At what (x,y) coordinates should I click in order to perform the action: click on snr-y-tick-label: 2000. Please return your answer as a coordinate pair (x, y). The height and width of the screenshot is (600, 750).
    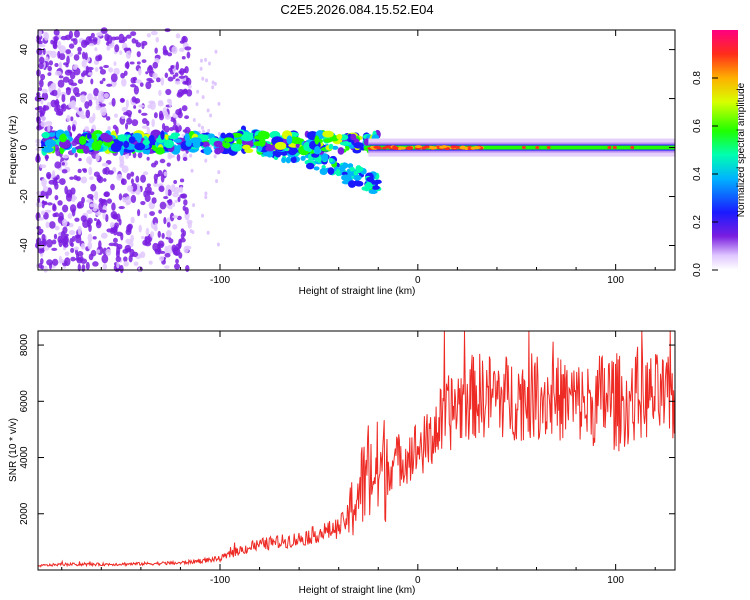
    Looking at the image, I should click on (24, 513).